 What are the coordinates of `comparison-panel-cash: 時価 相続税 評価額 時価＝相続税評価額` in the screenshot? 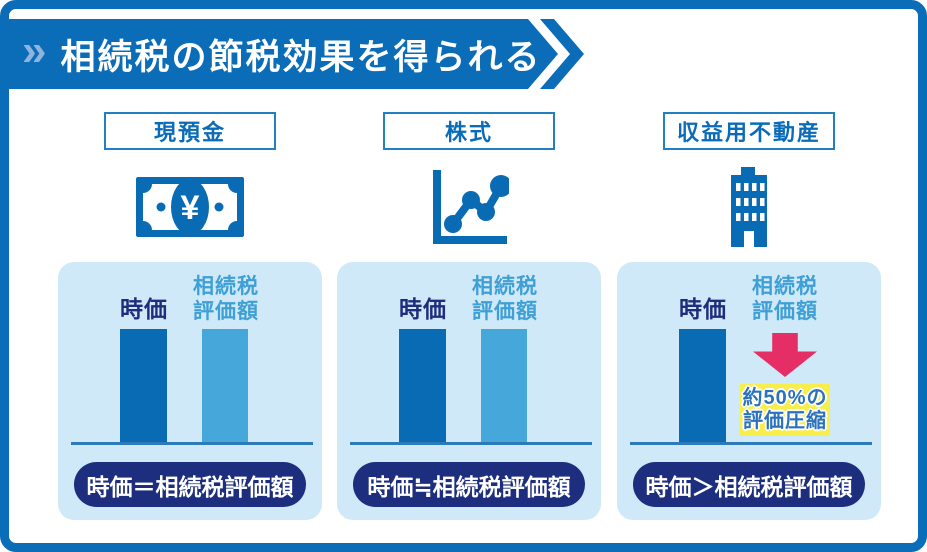 It's located at (190, 391).